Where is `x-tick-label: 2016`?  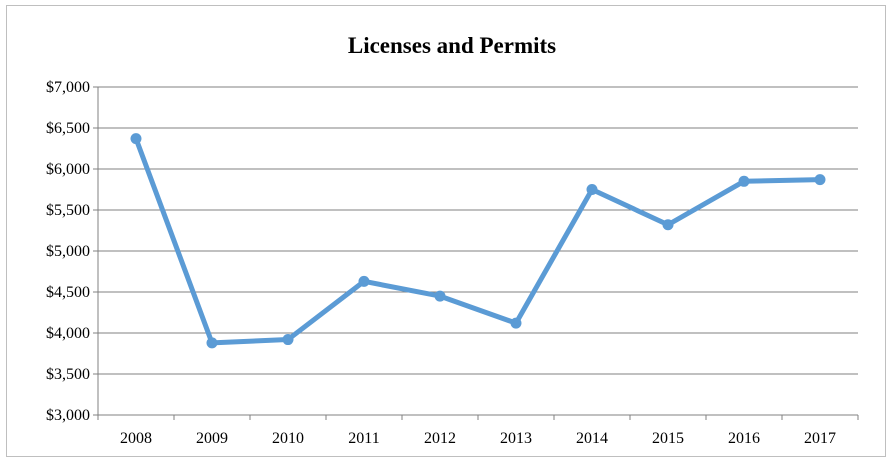 x-tick-label: 2016 is located at coordinates (744, 438).